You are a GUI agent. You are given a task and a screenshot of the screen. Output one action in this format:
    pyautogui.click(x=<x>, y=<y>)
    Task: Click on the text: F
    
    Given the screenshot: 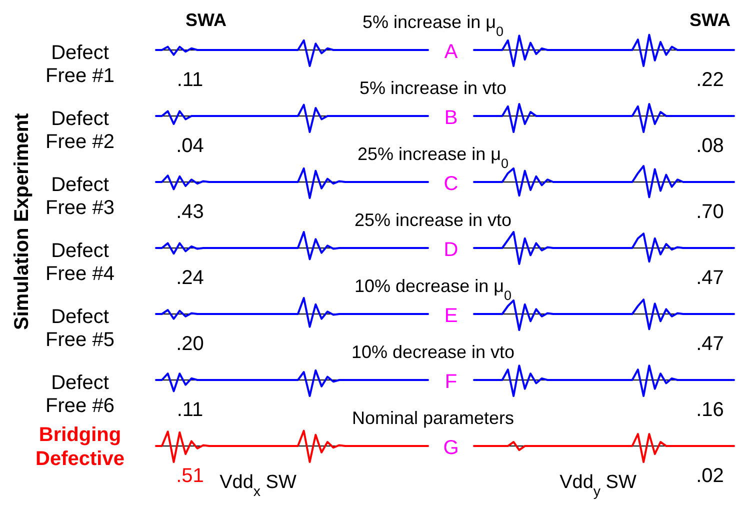 What is the action you would take?
    pyautogui.click(x=451, y=382)
    